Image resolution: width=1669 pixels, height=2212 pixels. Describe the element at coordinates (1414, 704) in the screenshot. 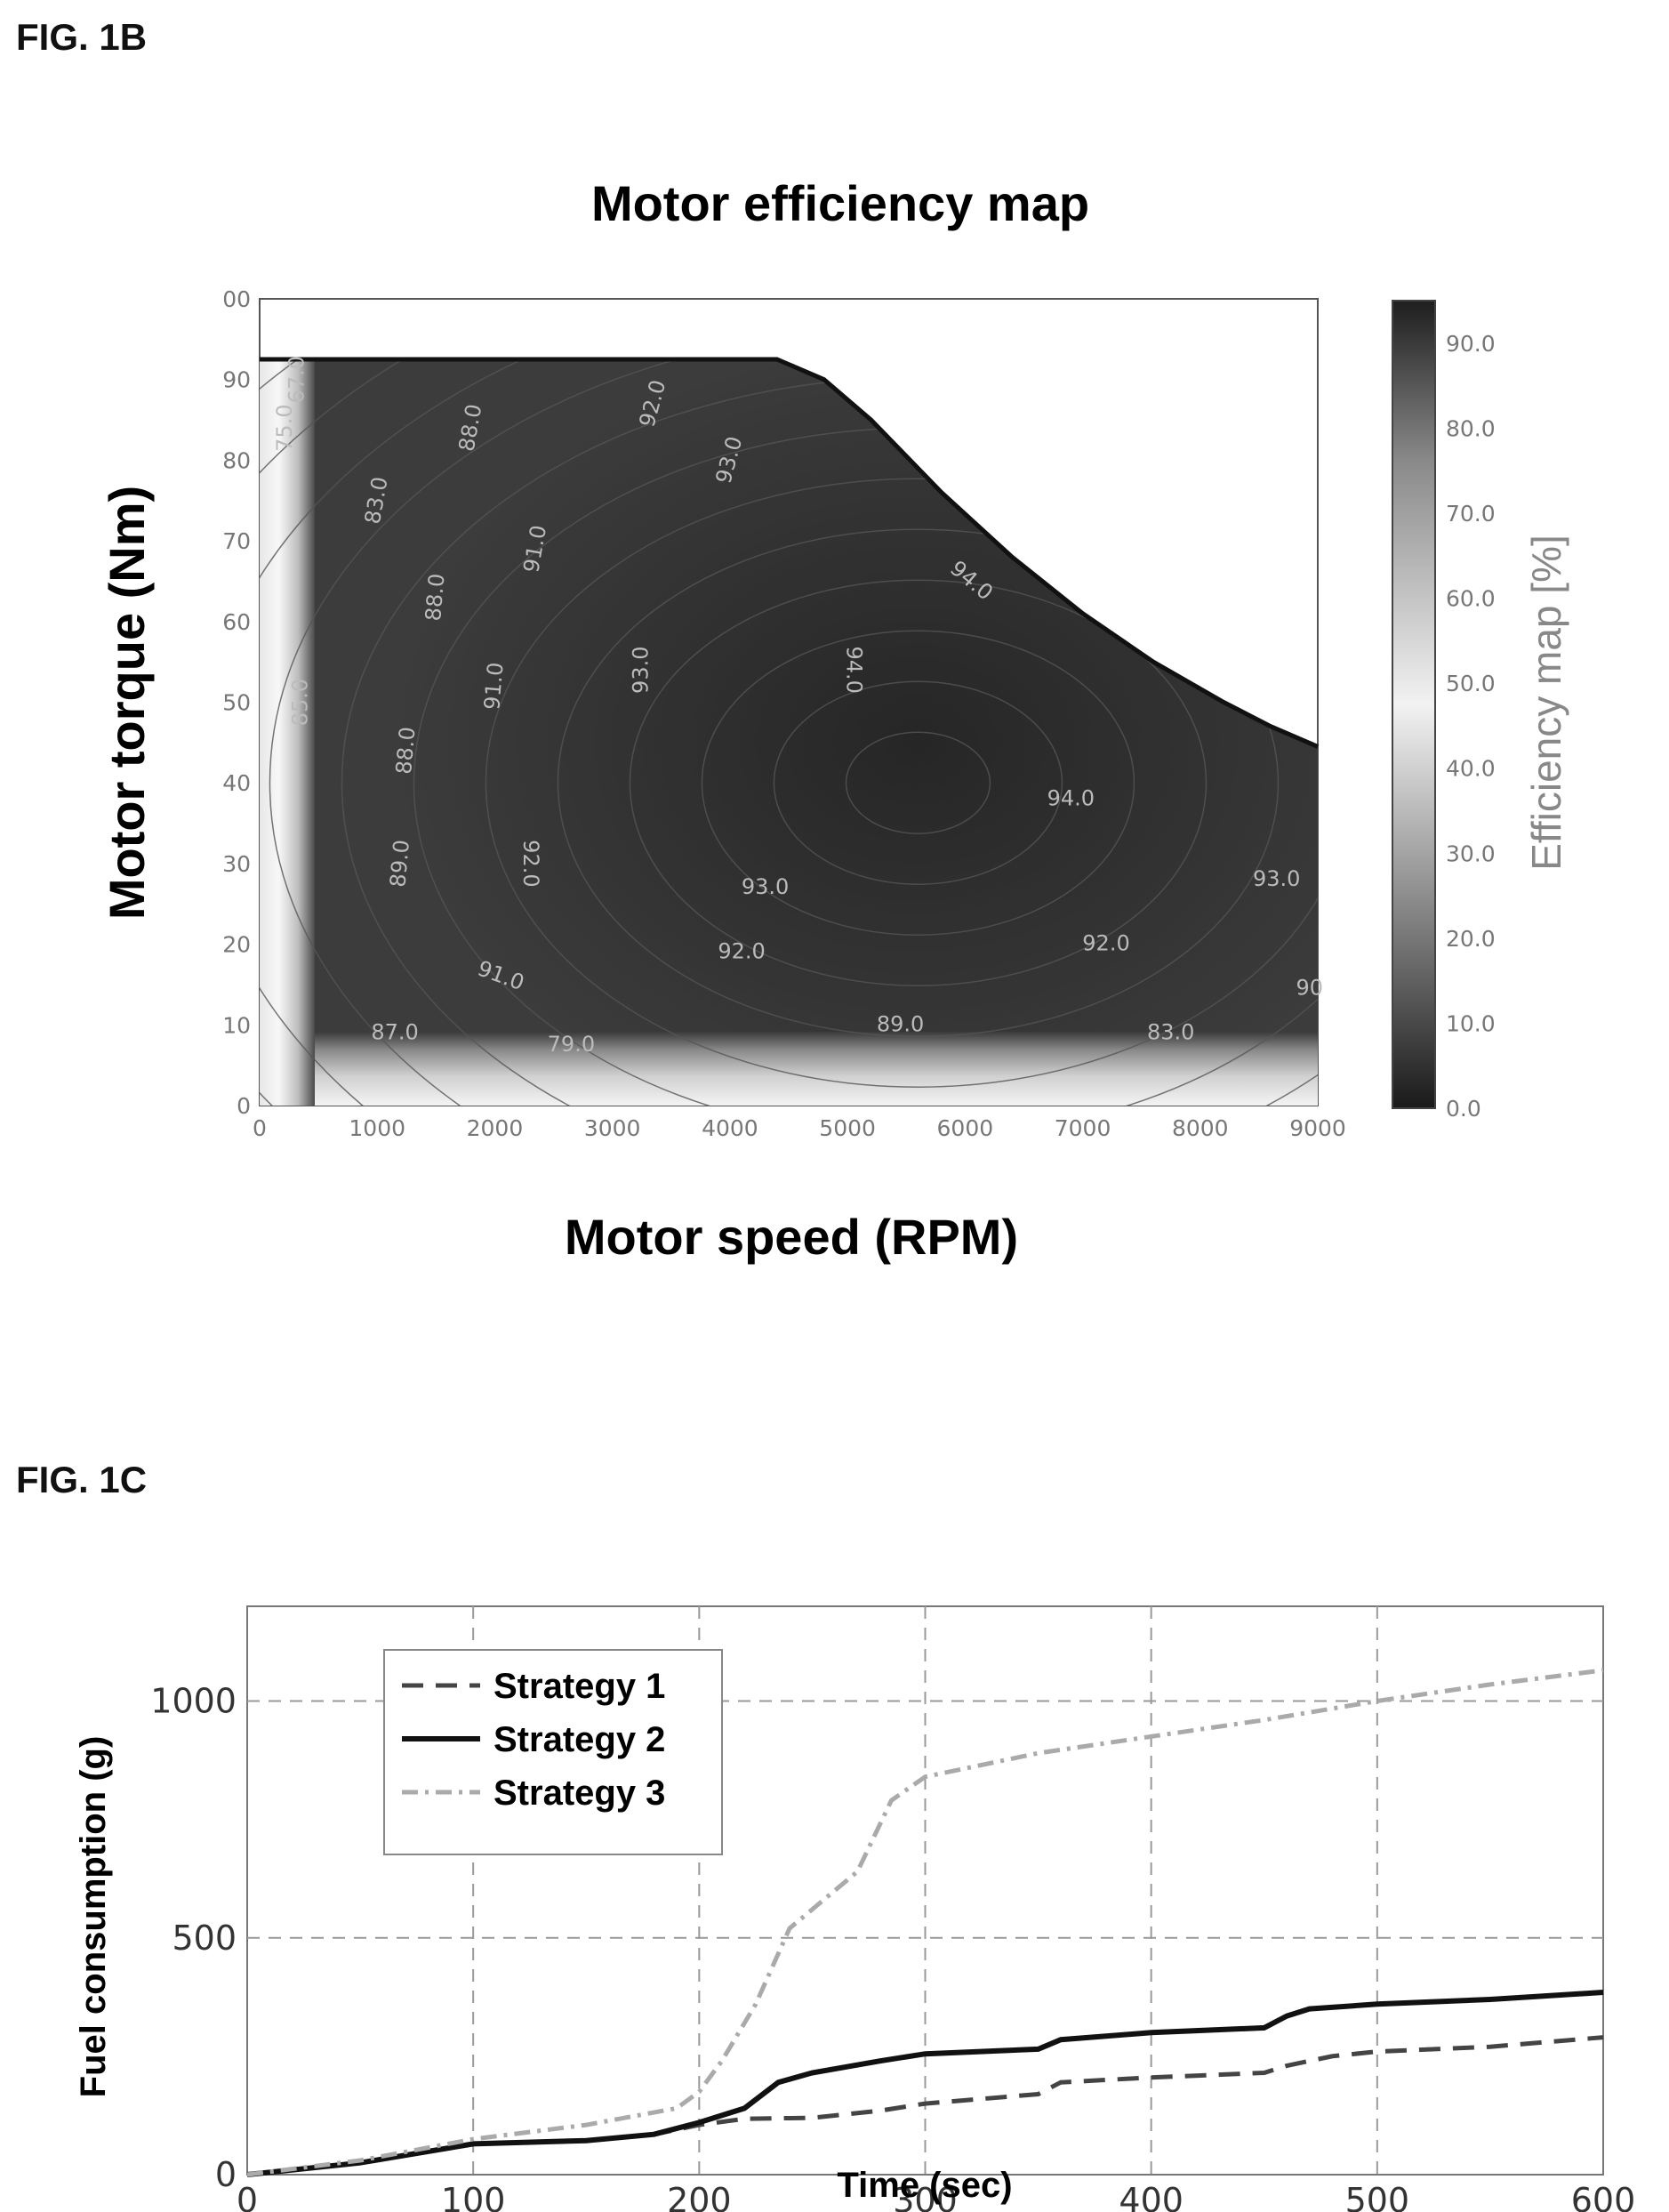

I see `colorbar-gradient` at that location.